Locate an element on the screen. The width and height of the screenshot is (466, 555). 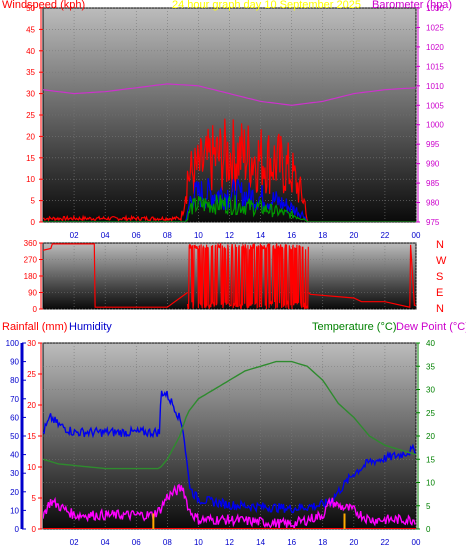
temp-y-tick-label: 40 is located at coordinates (430, 343).